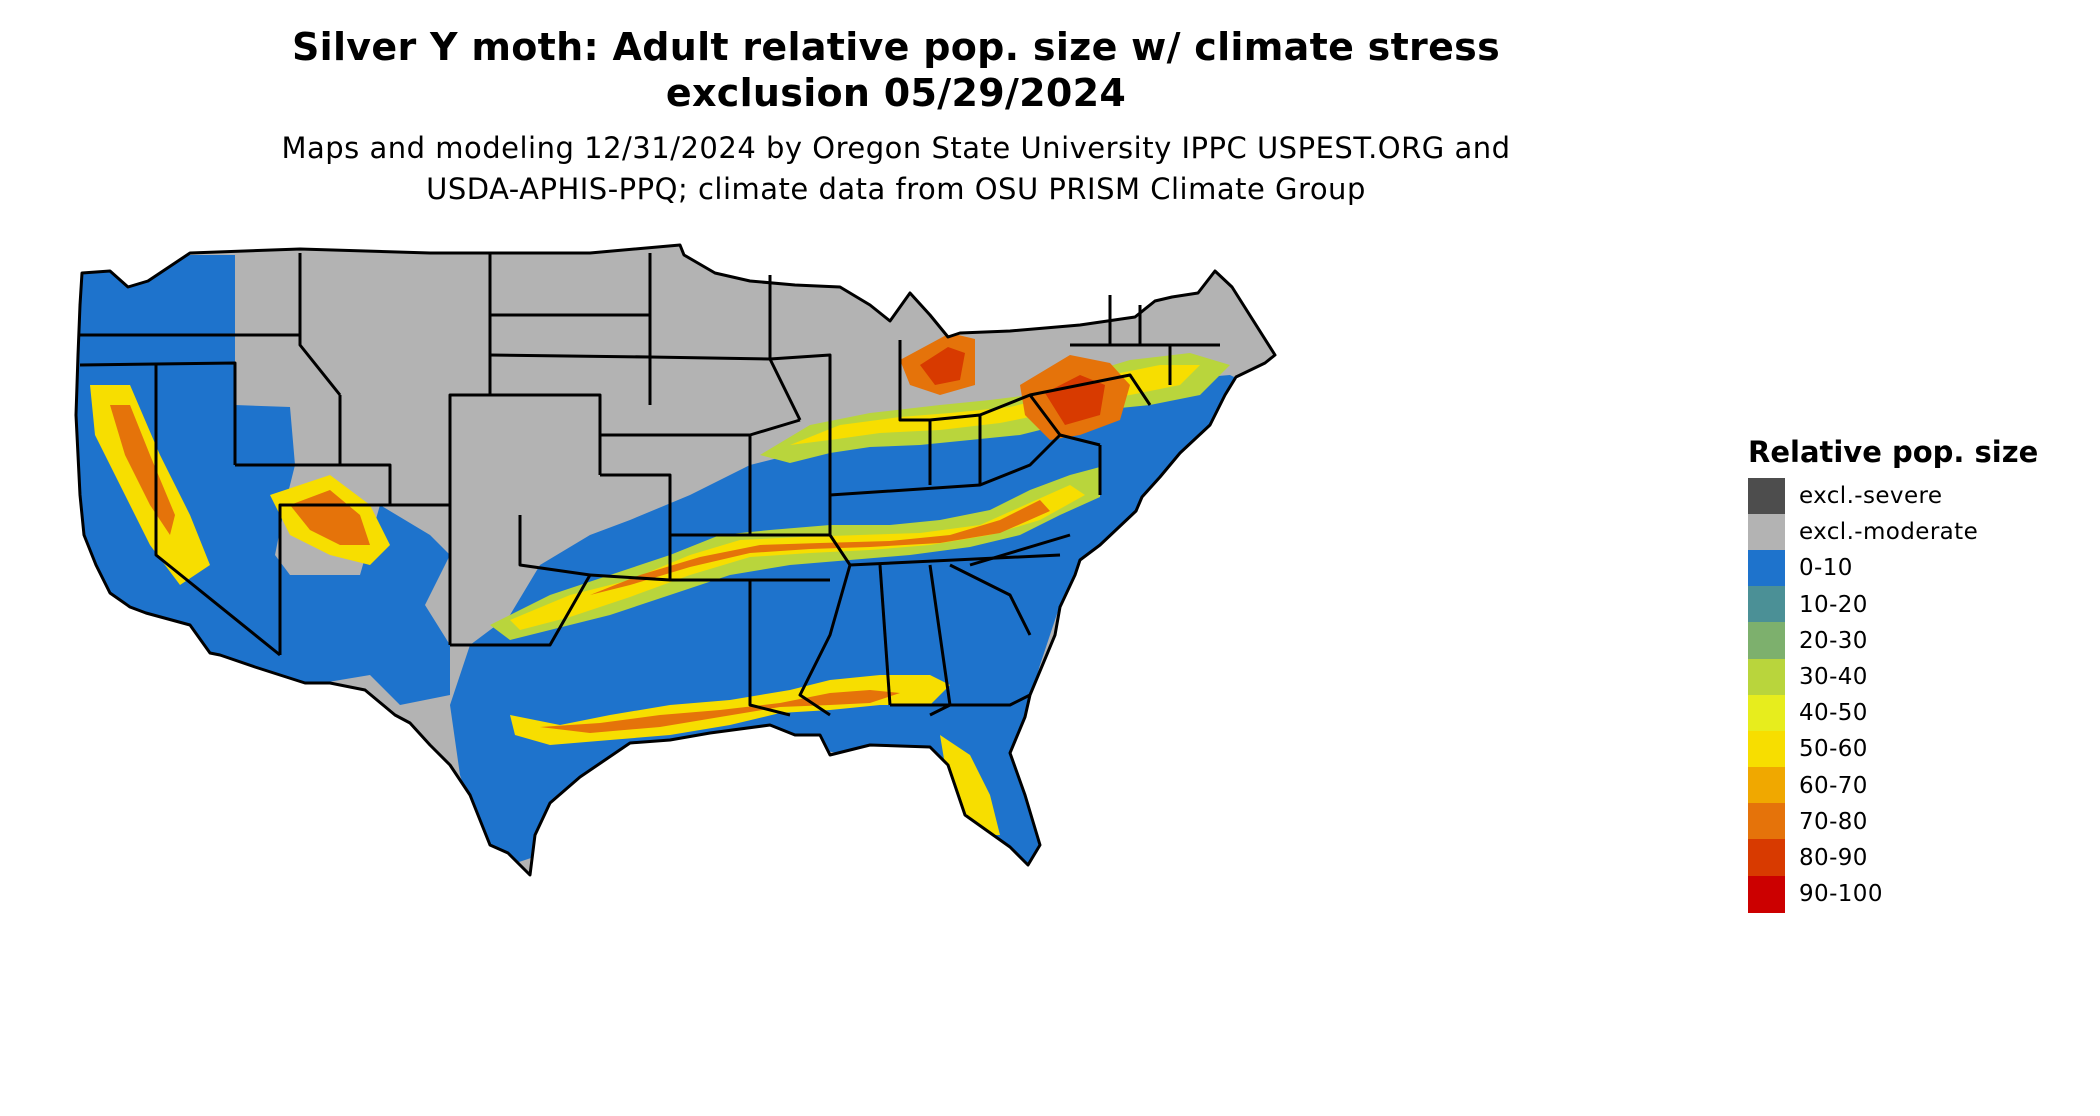 The width and height of the screenshot is (2100, 1116). I want to click on legend-item: 30-40, so click(1893, 677).